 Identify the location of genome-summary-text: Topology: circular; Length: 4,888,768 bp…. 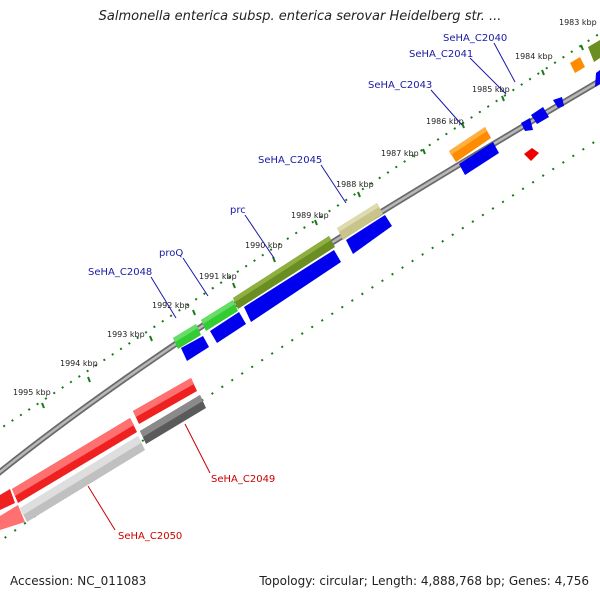
(424, 581).